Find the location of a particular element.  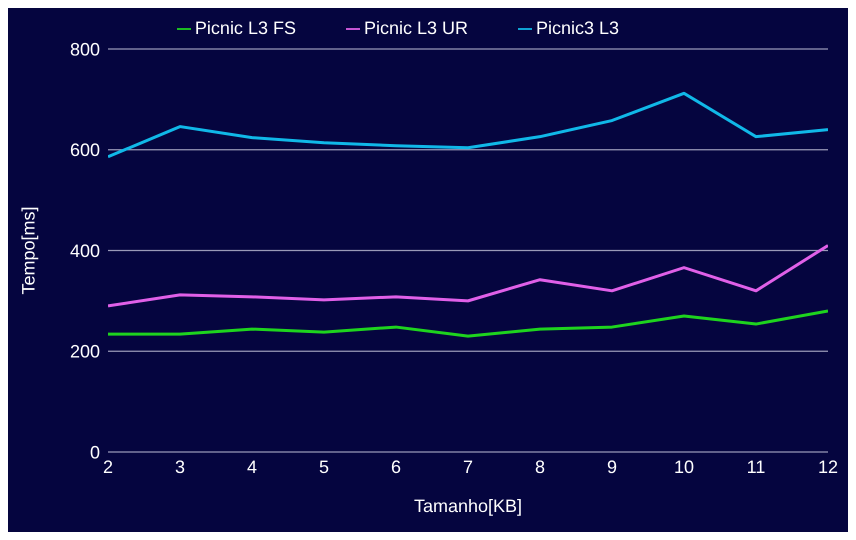

x-tick-label: 10 is located at coordinates (684, 466).